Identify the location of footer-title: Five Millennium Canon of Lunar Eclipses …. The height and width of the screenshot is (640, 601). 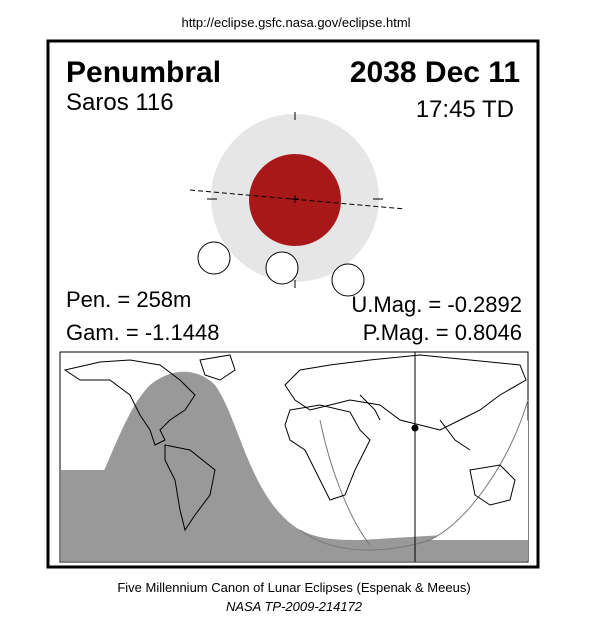
(293, 587).